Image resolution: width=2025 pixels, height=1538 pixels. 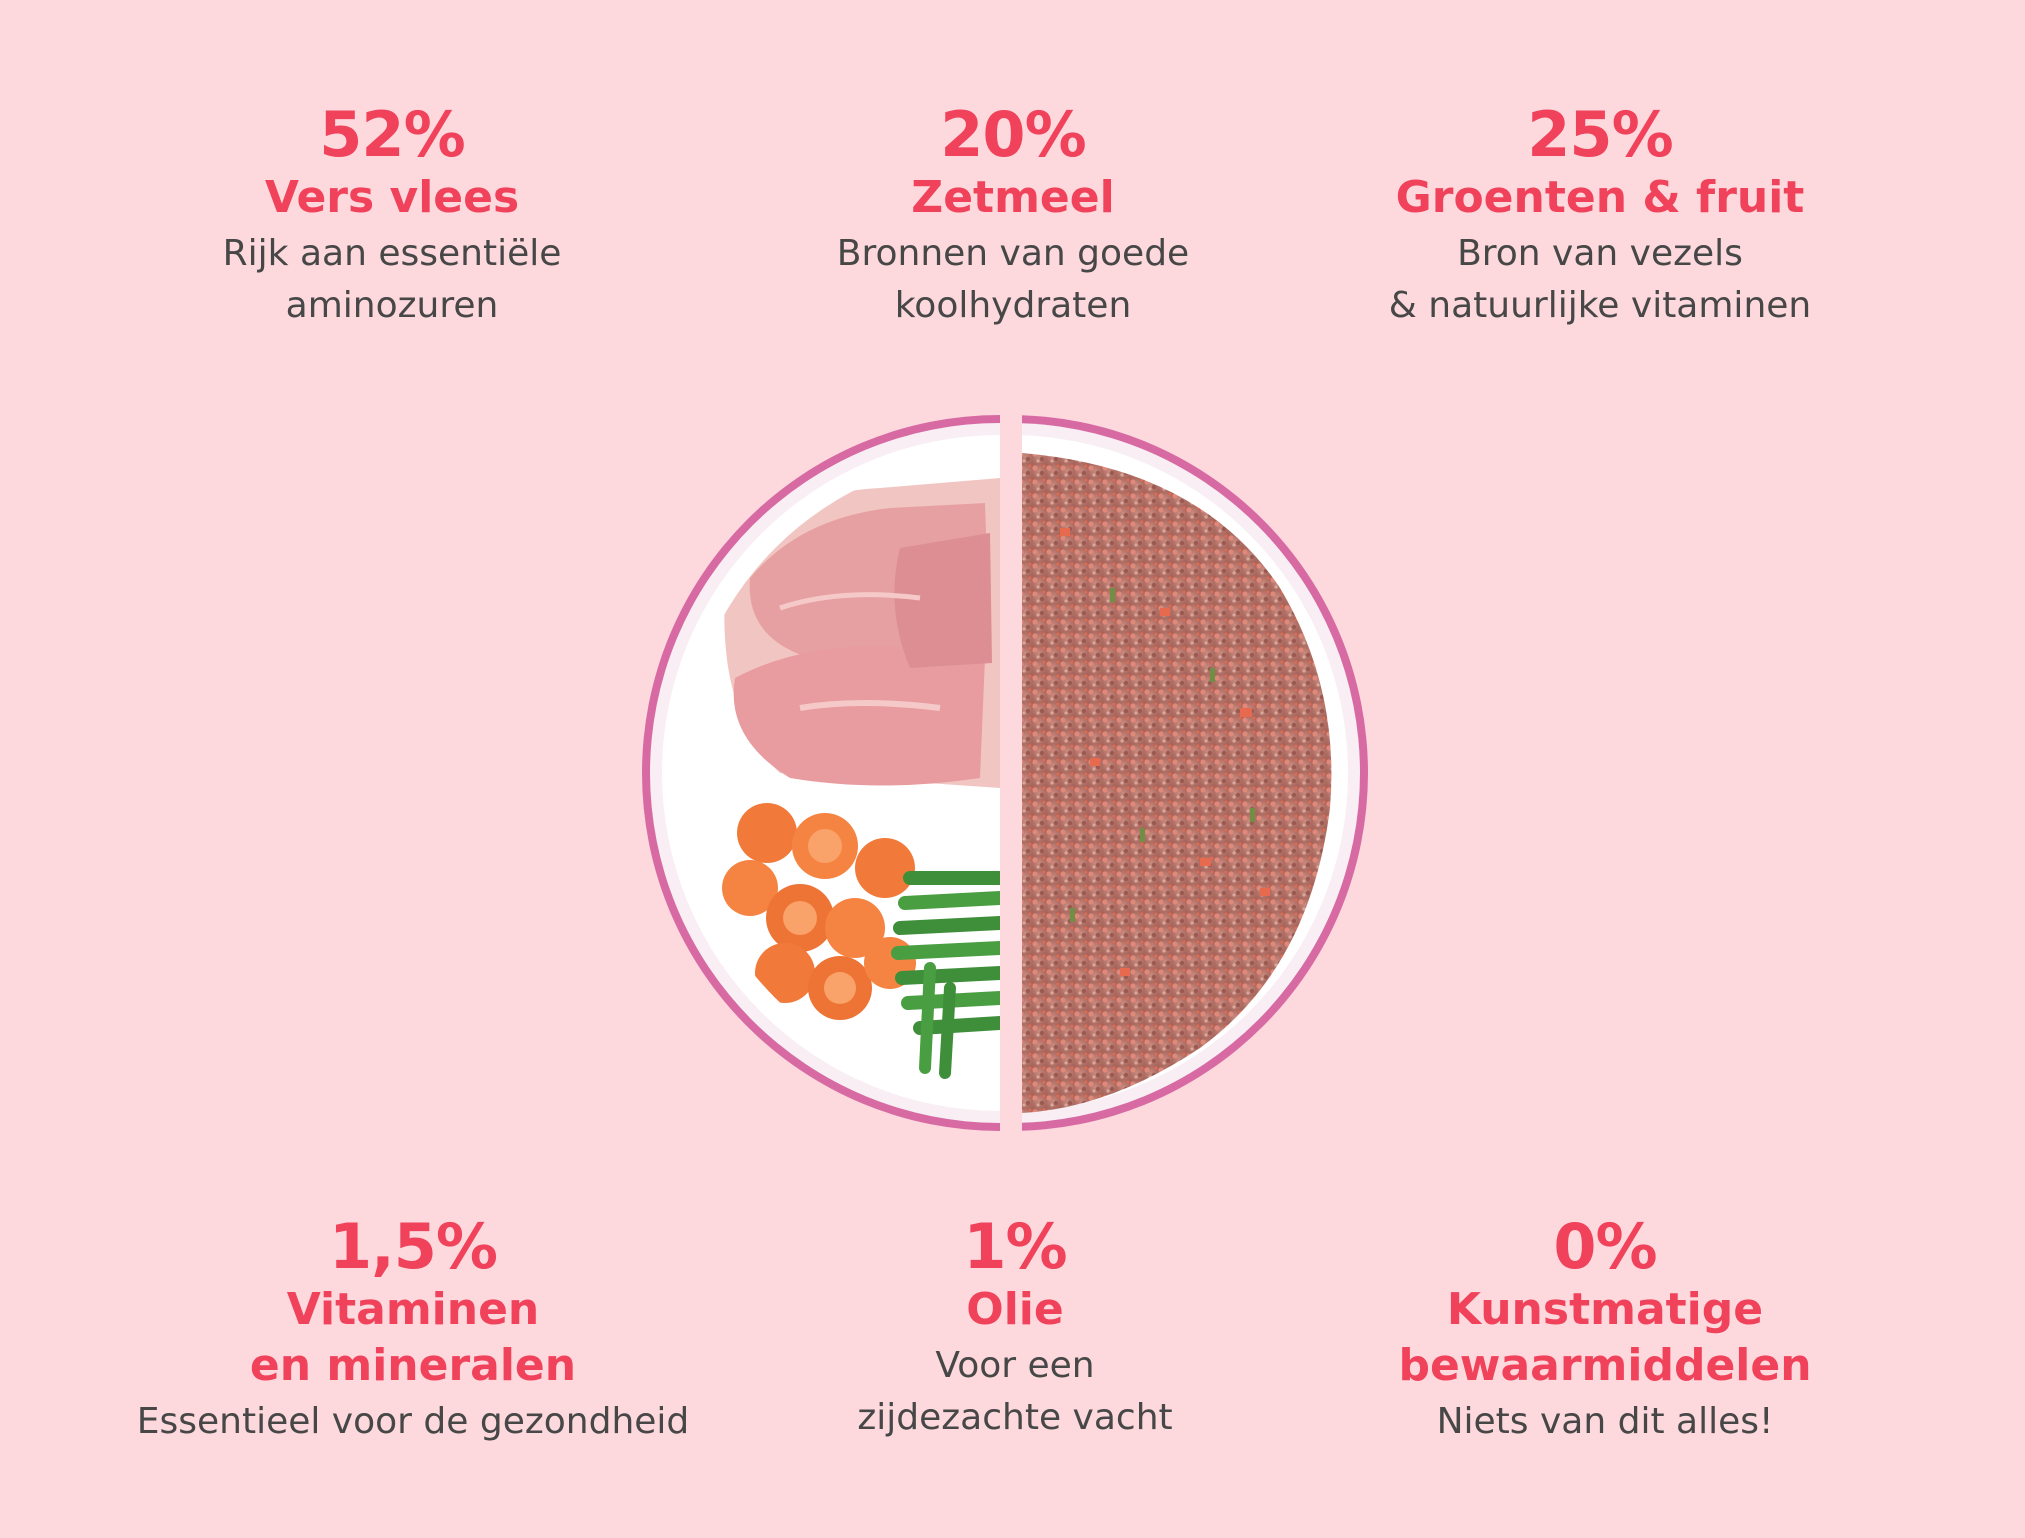 What do you see at coordinates (1015, 1365) in the screenshot?
I see `stat-desc-line: Voor een` at bounding box center [1015, 1365].